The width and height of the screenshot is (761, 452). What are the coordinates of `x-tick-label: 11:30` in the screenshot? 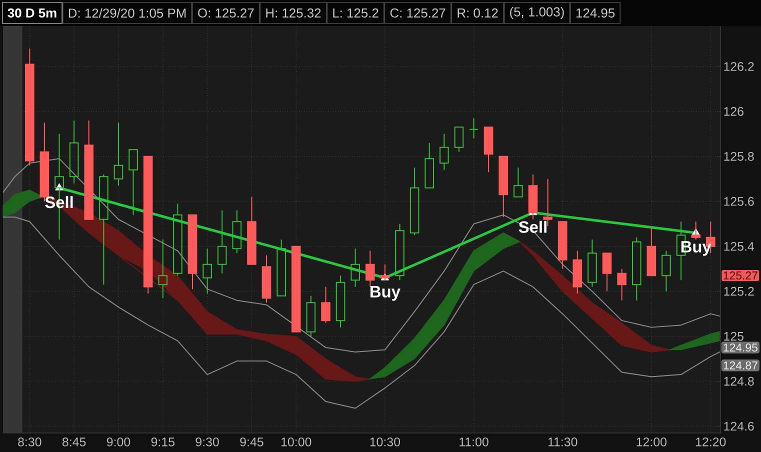 It's located at (563, 442).